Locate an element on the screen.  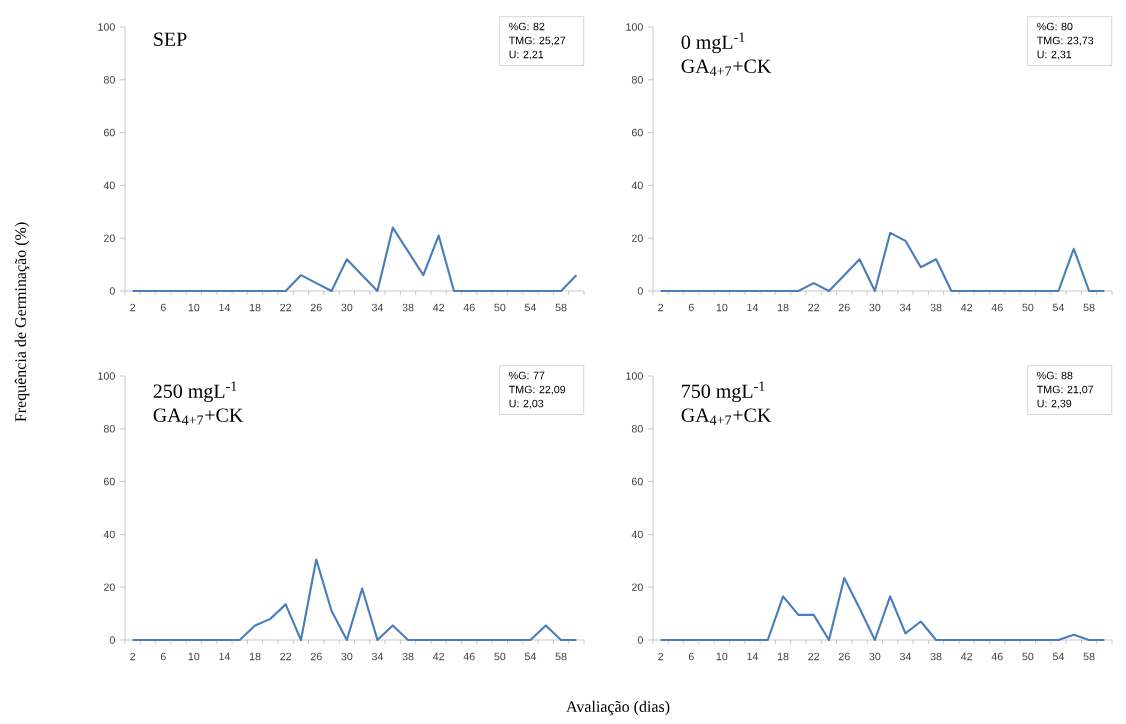
annotation: TMG: 22,09 is located at coordinates (537, 390).